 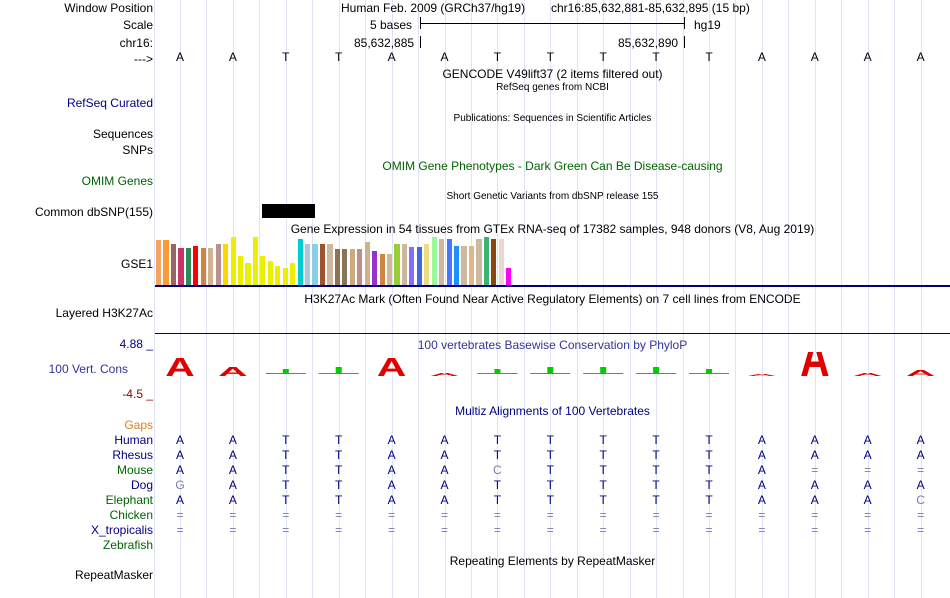 What do you see at coordinates (104, 313) in the screenshot?
I see `h3k27-track-label: Layered H3K27Ac` at bounding box center [104, 313].